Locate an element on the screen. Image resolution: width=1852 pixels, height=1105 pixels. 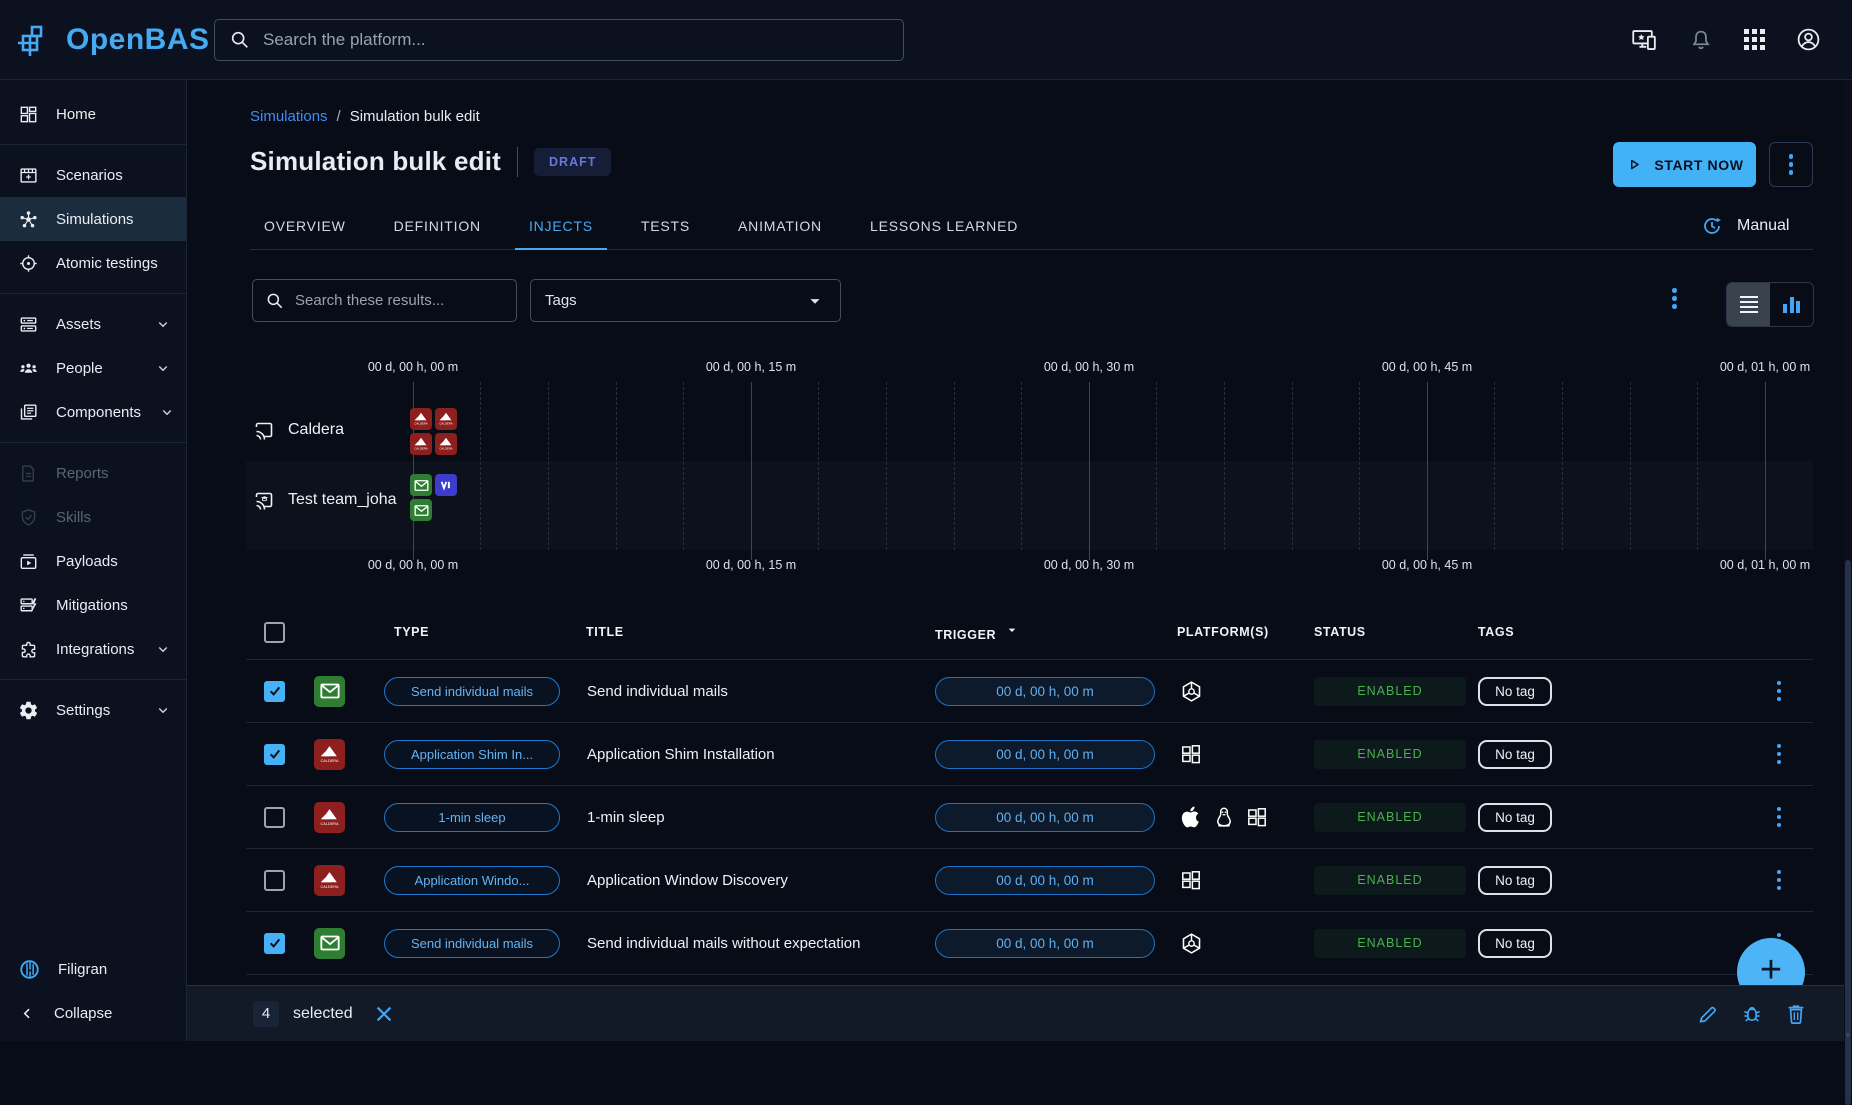
important-devices-icon is located at coordinates (1644, 39).